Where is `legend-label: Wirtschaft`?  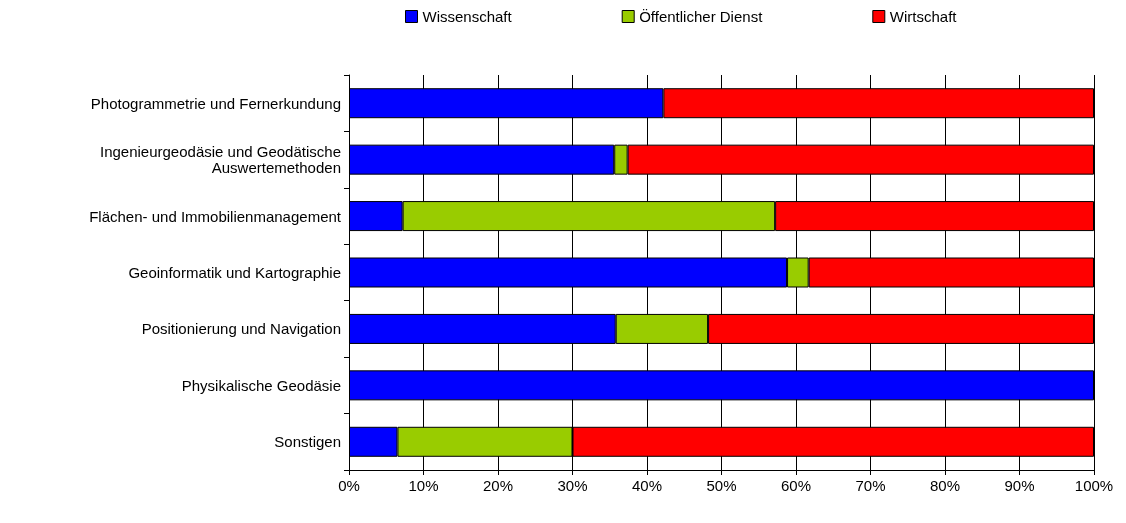 legend-label: Wirtschaft is located at coordinates (923, 16).